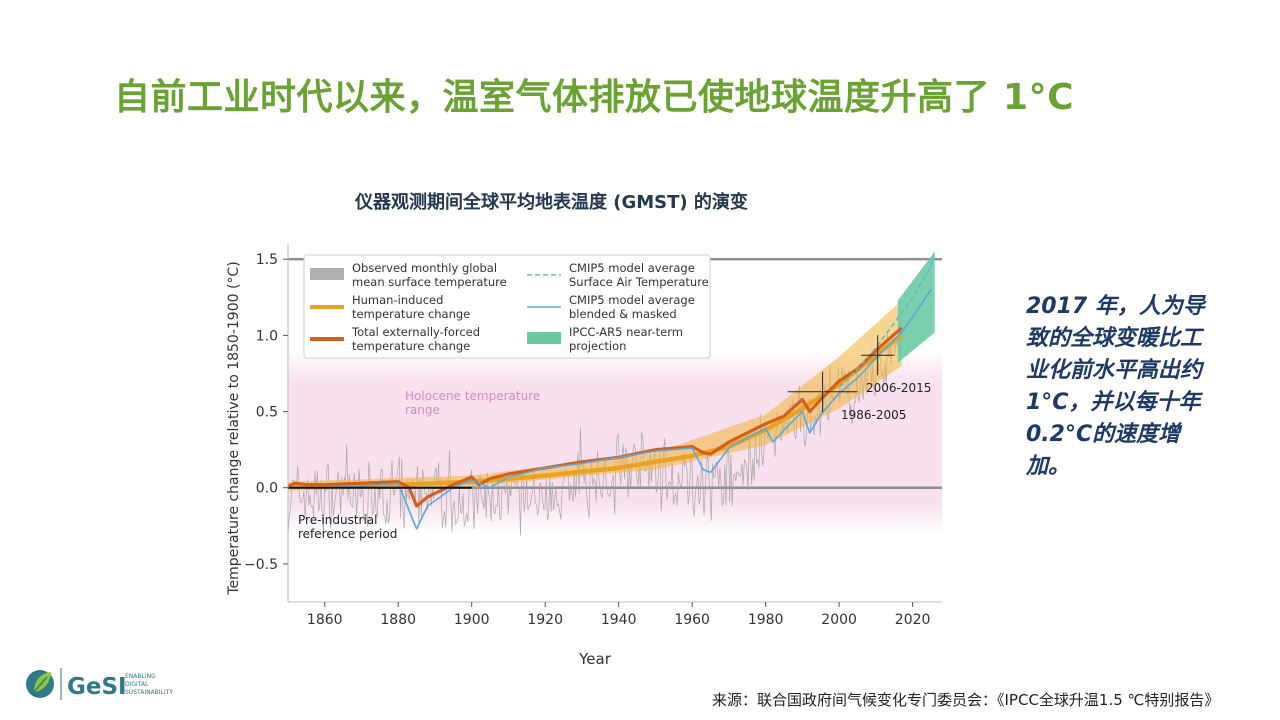 Image resolution: width=1280 pixels, height=720 pixels. What do you see at coordinates (551, 202) in the screenshot?
I see `chart-title: 仪器观测期间全球平均地表温度 (GMST) 的演变` at bounding box center [551, 202].